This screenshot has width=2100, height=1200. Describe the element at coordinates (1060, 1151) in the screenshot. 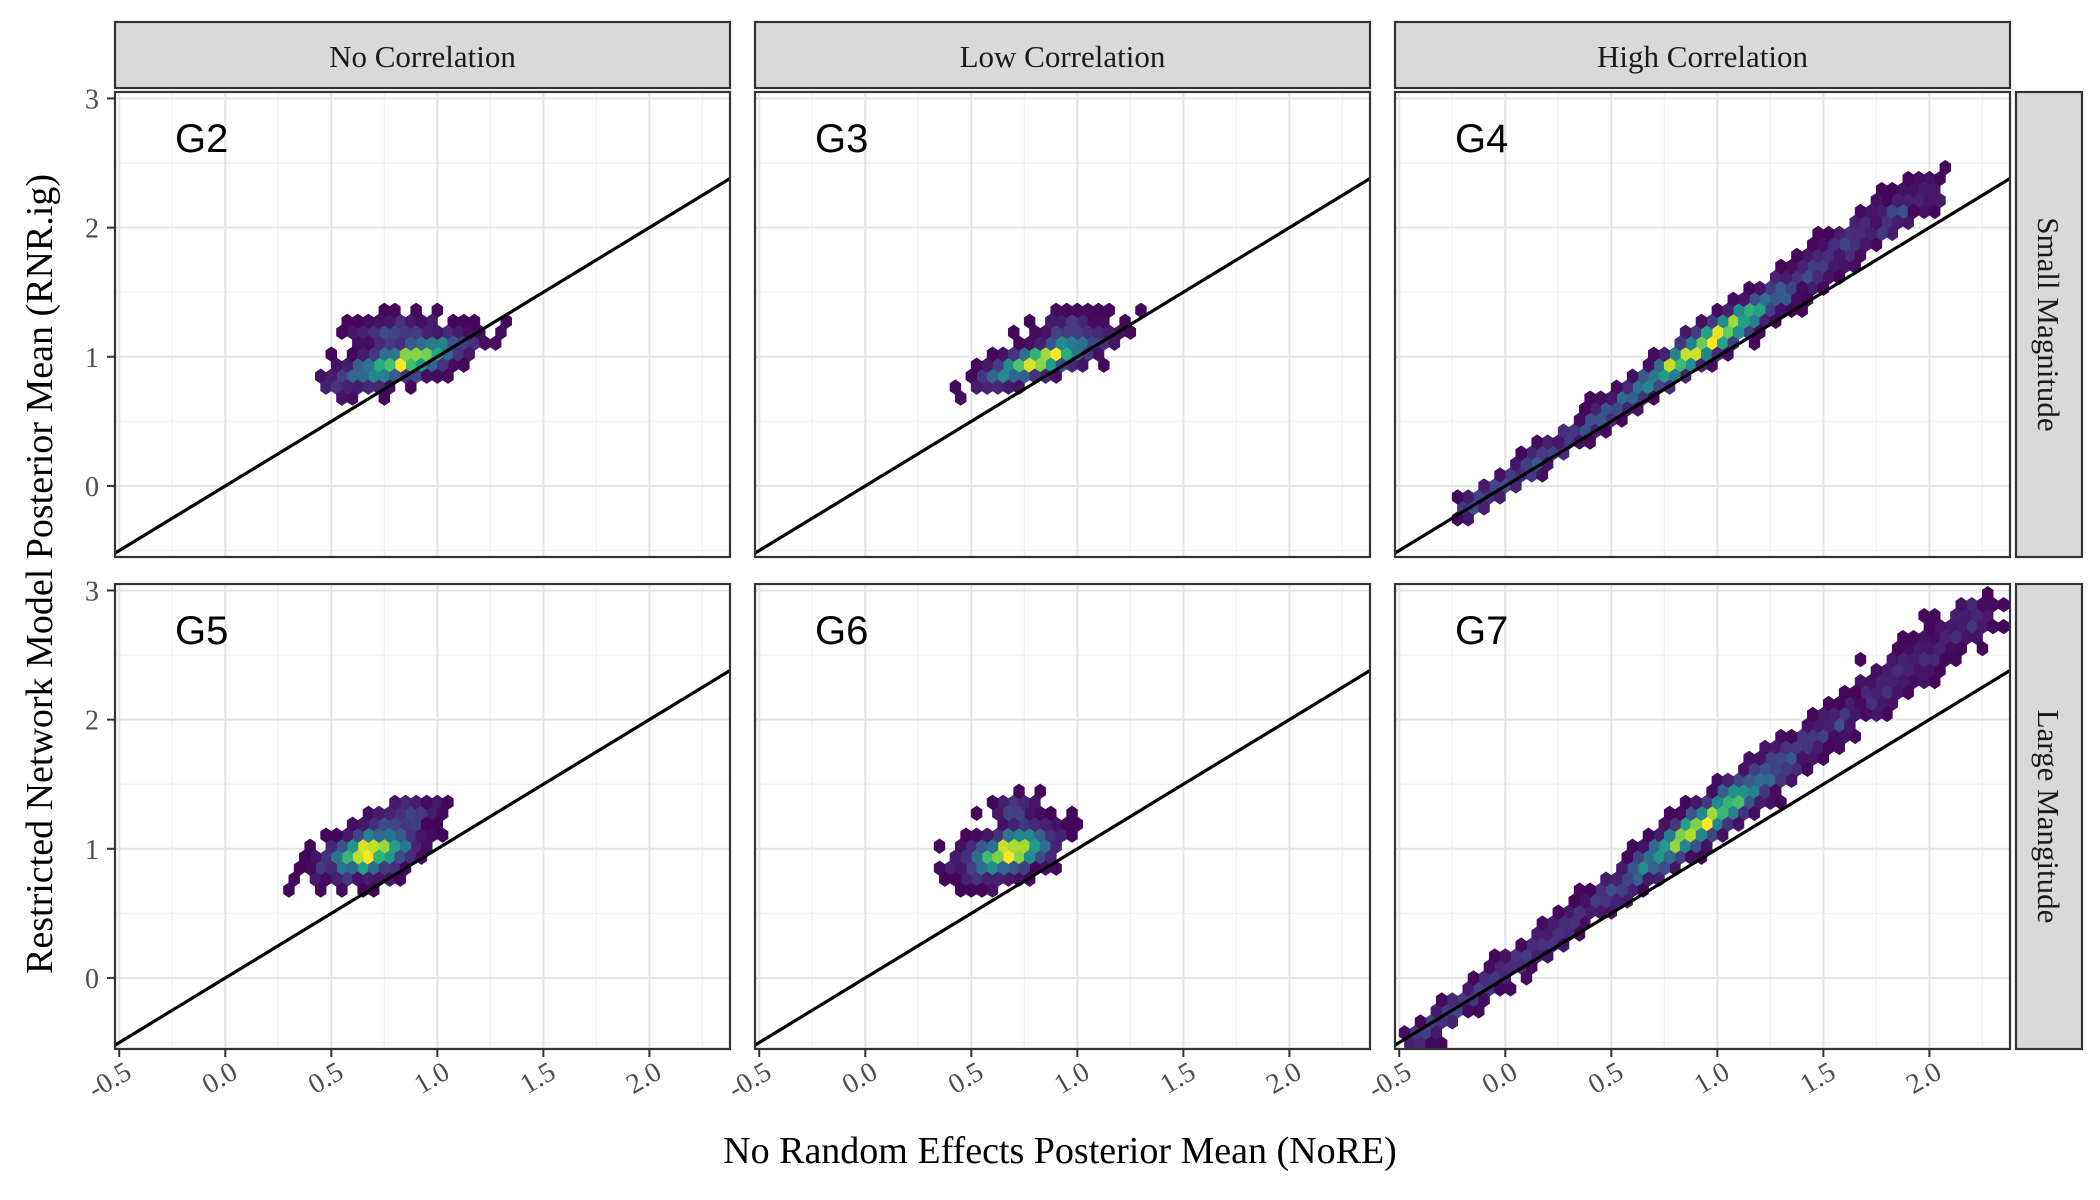

I see `x-axis-title: No Random Effects Posterior Mean (NoRE)` at that location.